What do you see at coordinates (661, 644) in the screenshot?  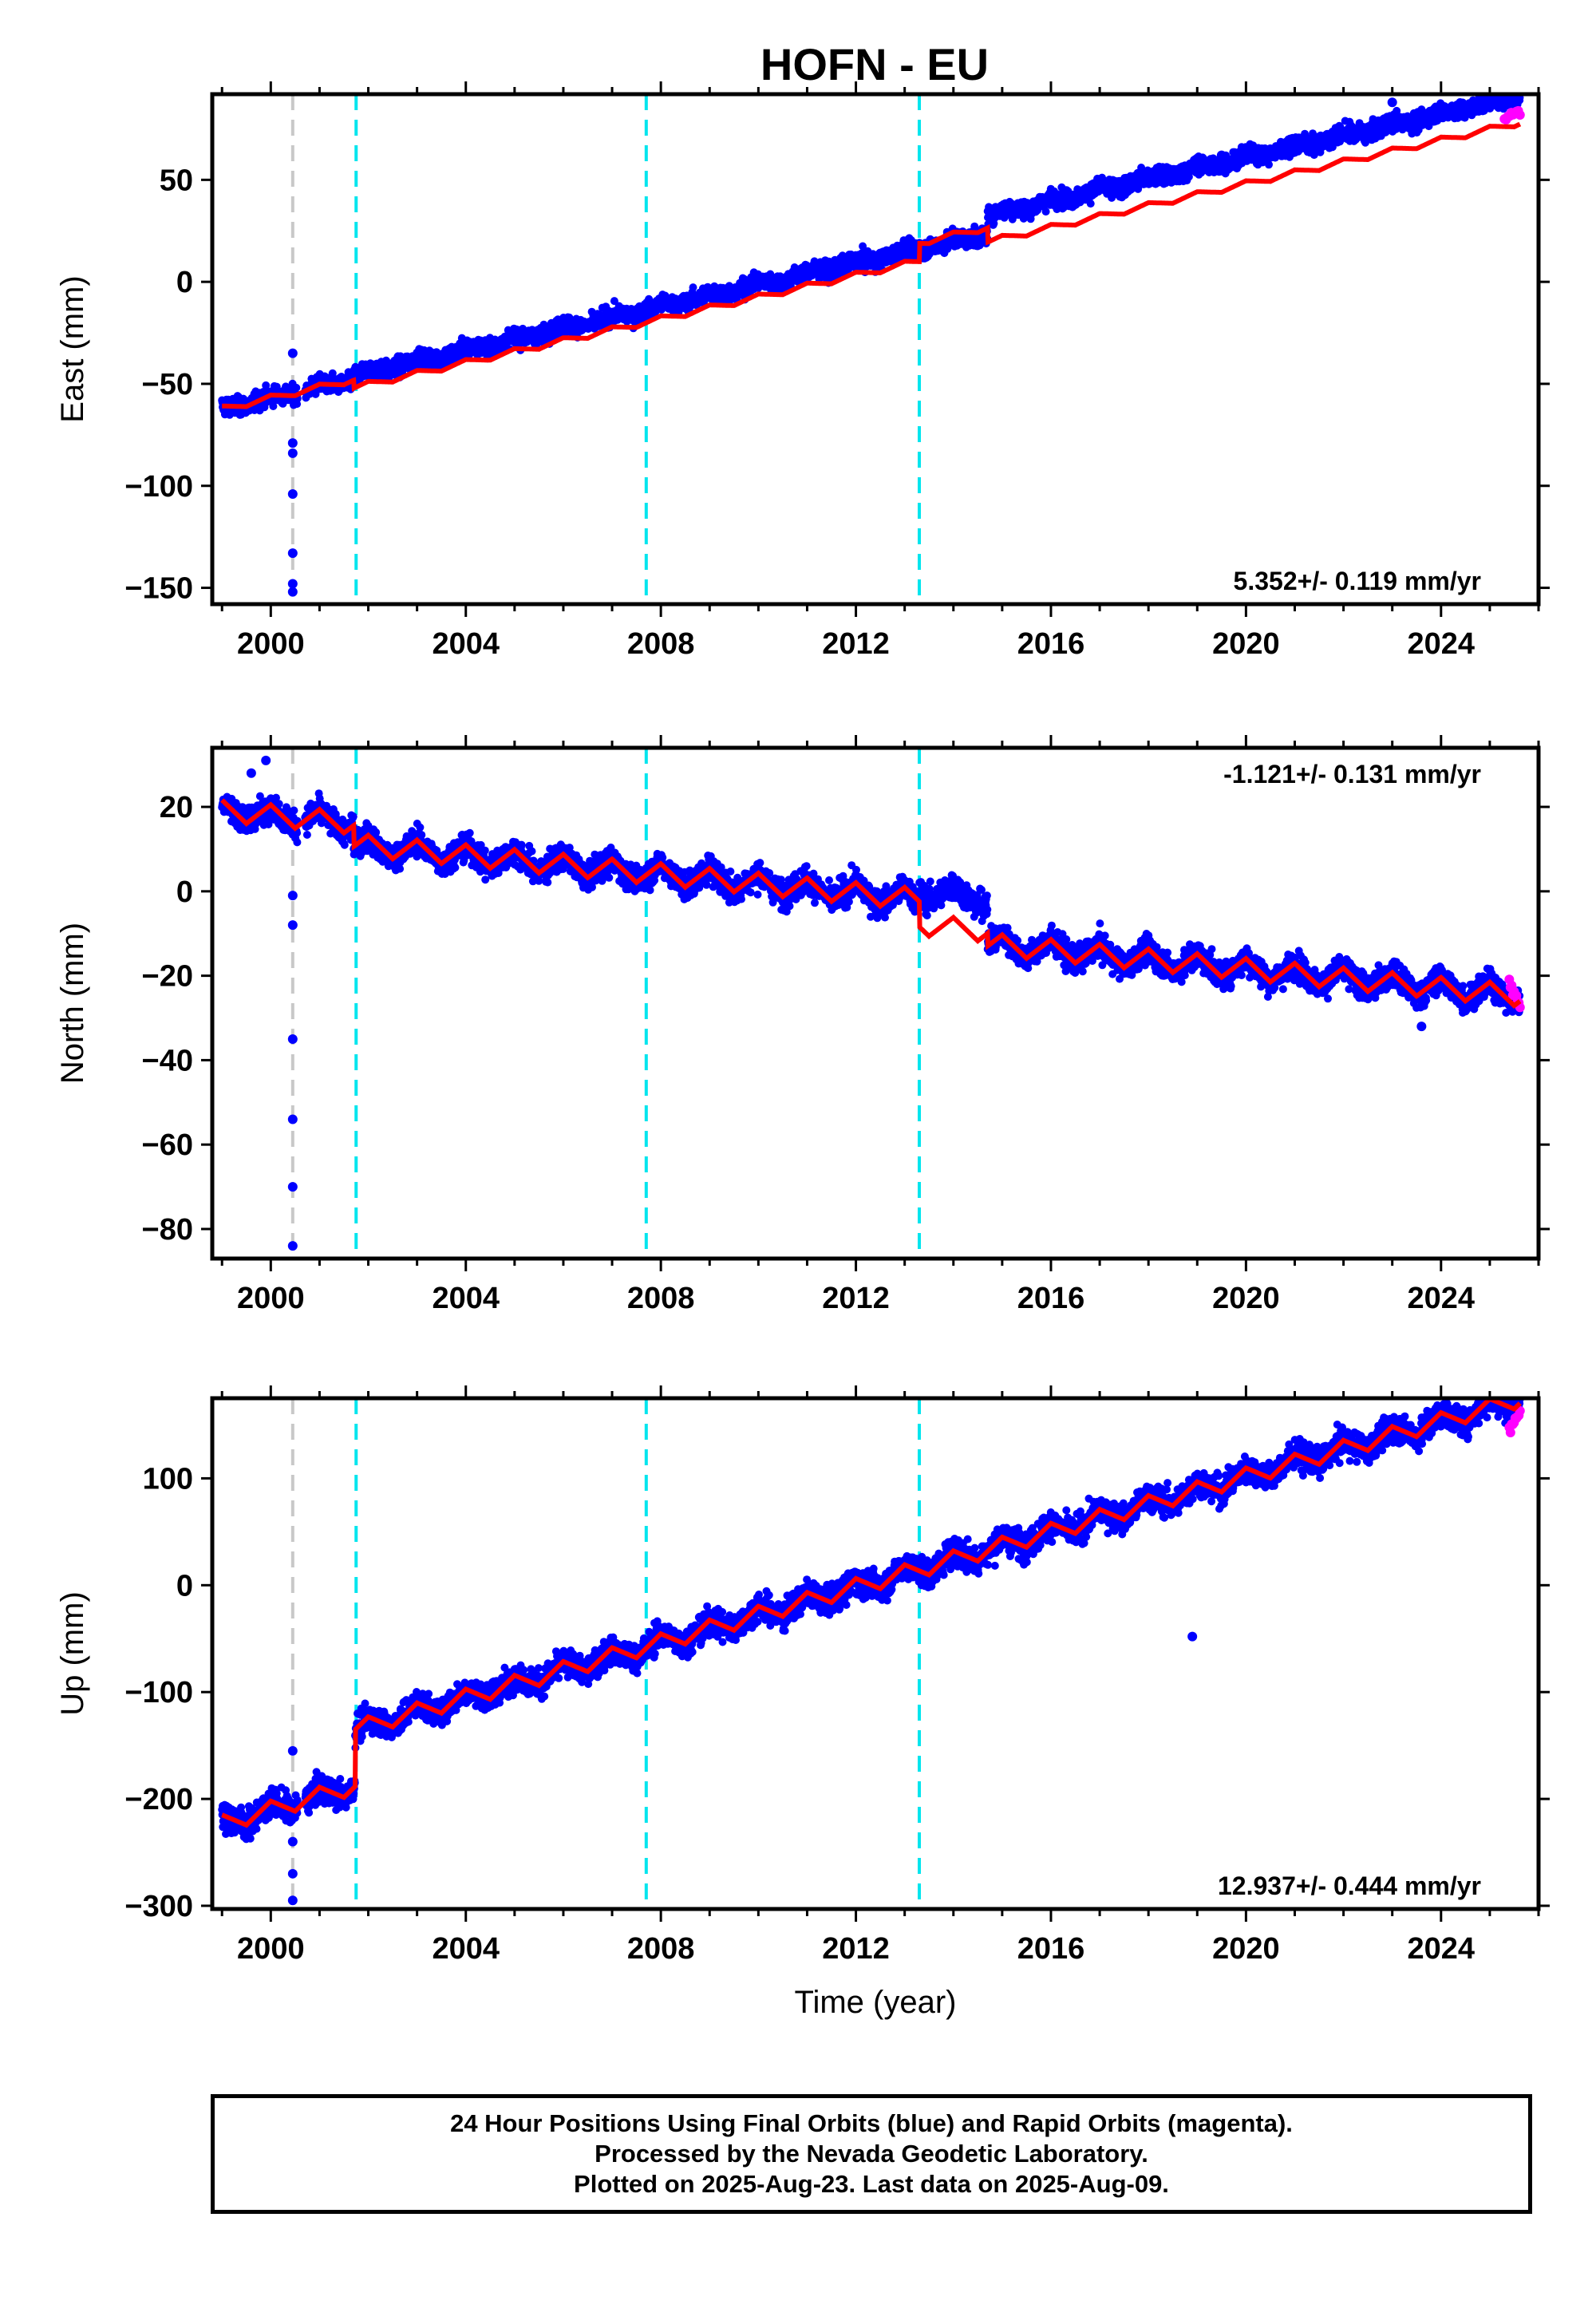 I see `x-tick-label: 2008` at bounding box center [661, 644].